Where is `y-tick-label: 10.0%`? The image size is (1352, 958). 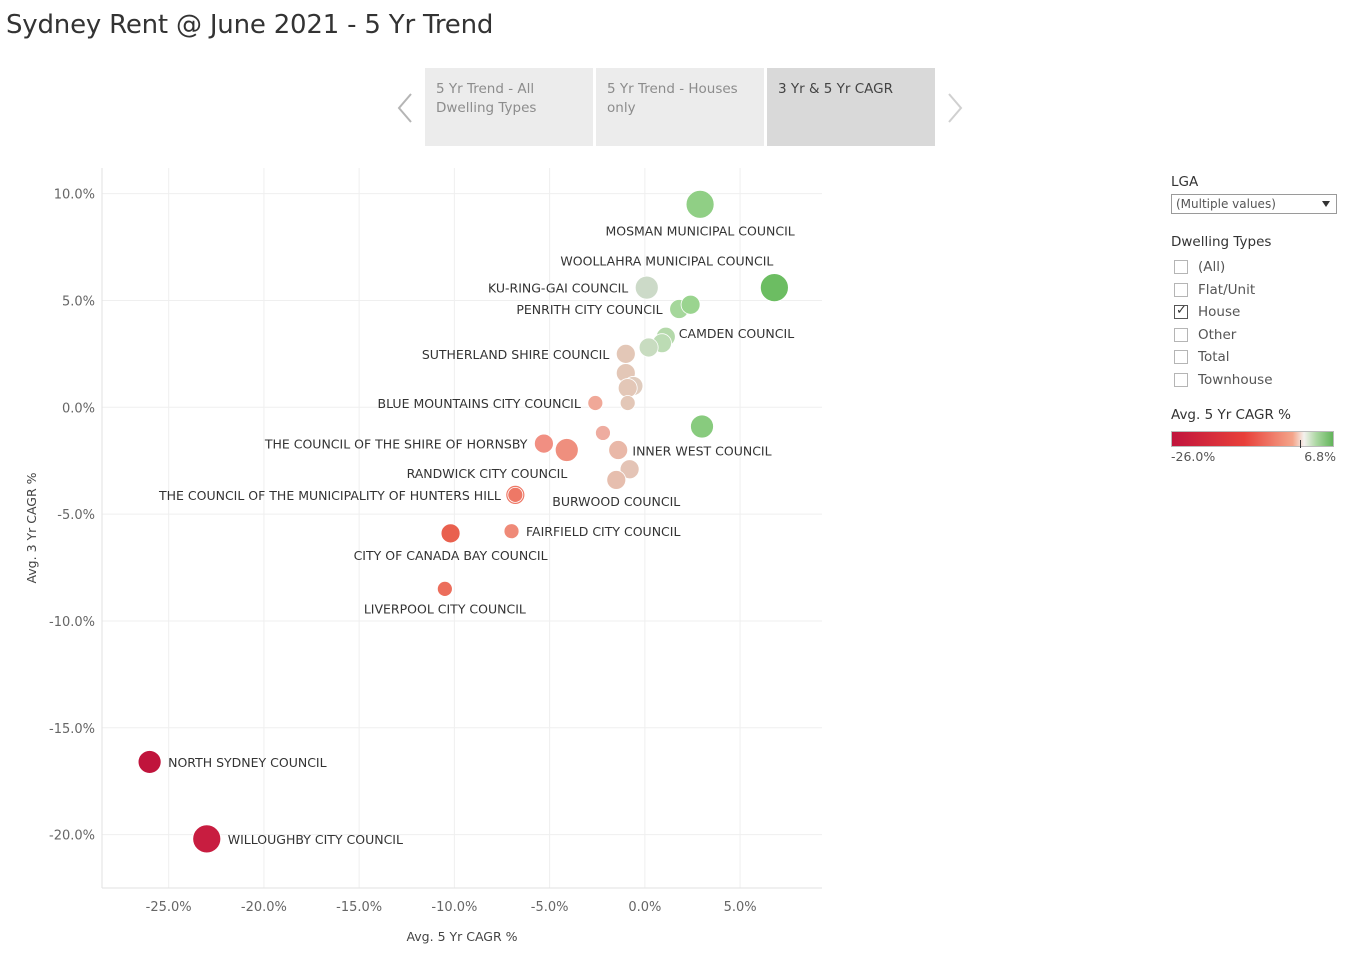
y-tick-label: 10.0% is located at coordinates (74, 195).